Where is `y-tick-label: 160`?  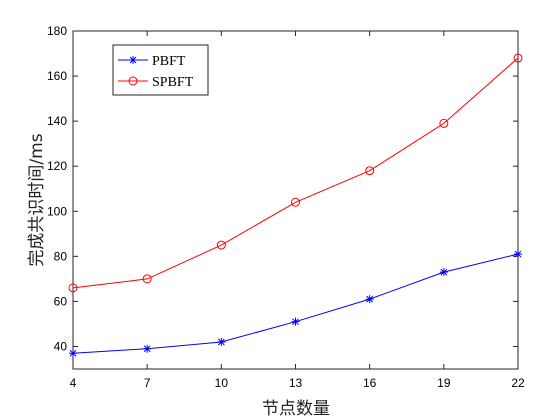 y-tick-label: 160 is located at coordinates (57, 76).